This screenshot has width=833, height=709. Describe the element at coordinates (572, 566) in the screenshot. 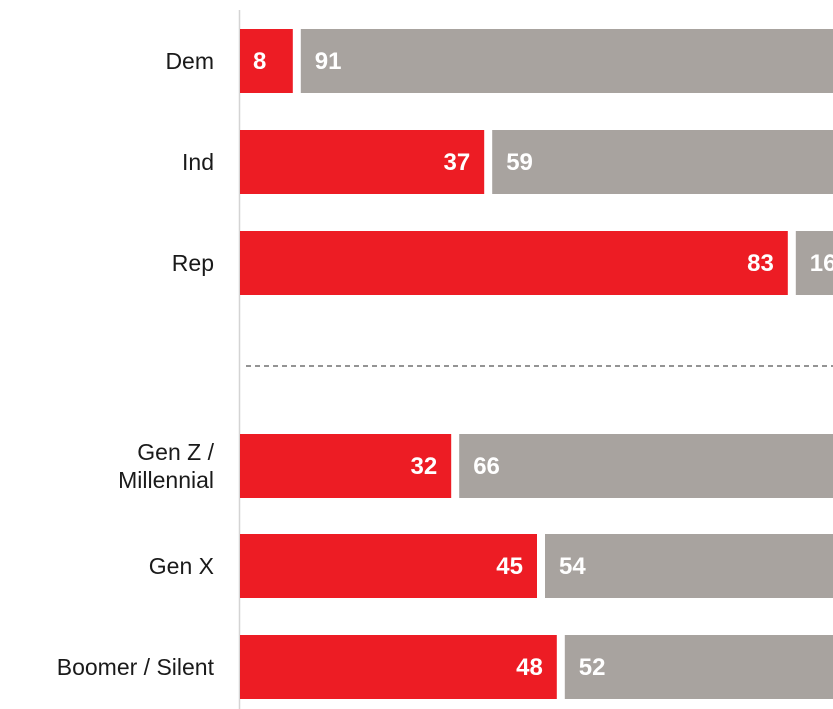

I see `value-label-gray-4: 54` at that location.